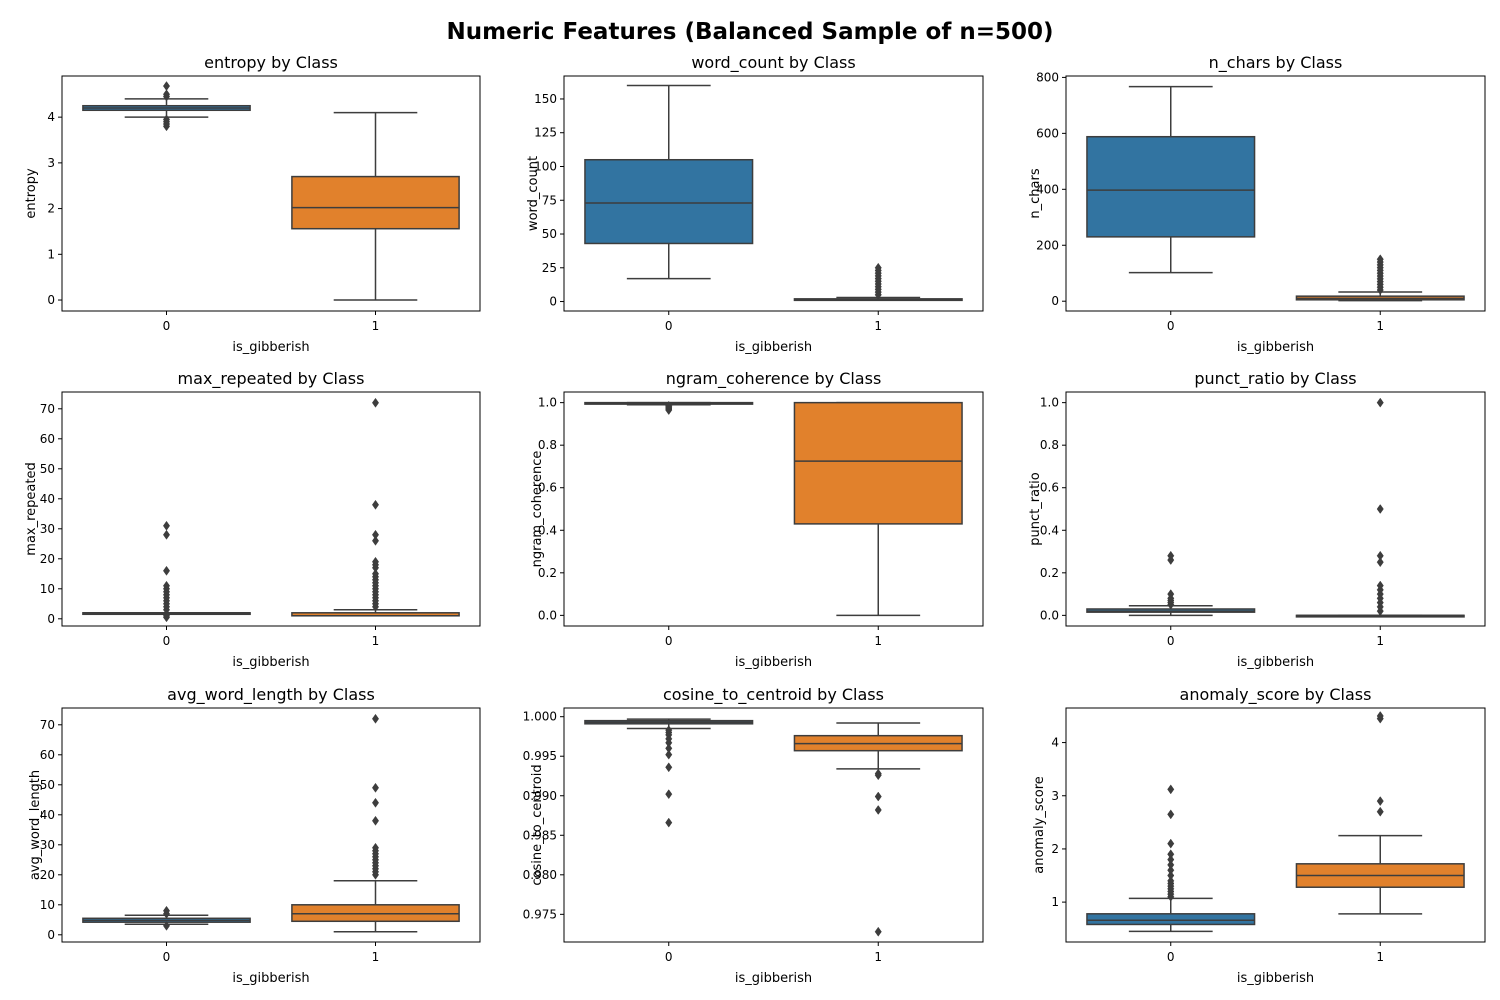 This screenshot has width=1500, height=1000. What do you see at coordinates (549, 200) in the screenshot?
I see `y-tick-label: 75` at bounding box center [549, 200].